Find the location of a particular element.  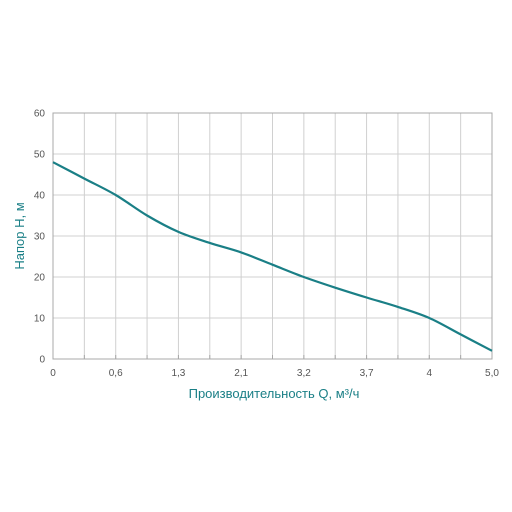

y-tick-label: 40 is located at coordinates (40, 196).